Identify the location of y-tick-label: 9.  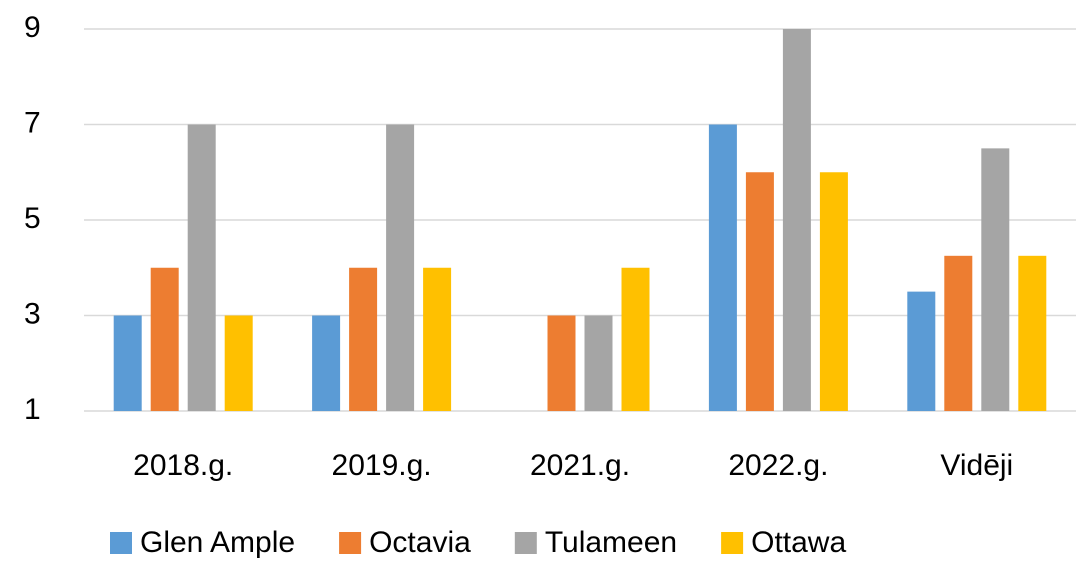
(32, 27).